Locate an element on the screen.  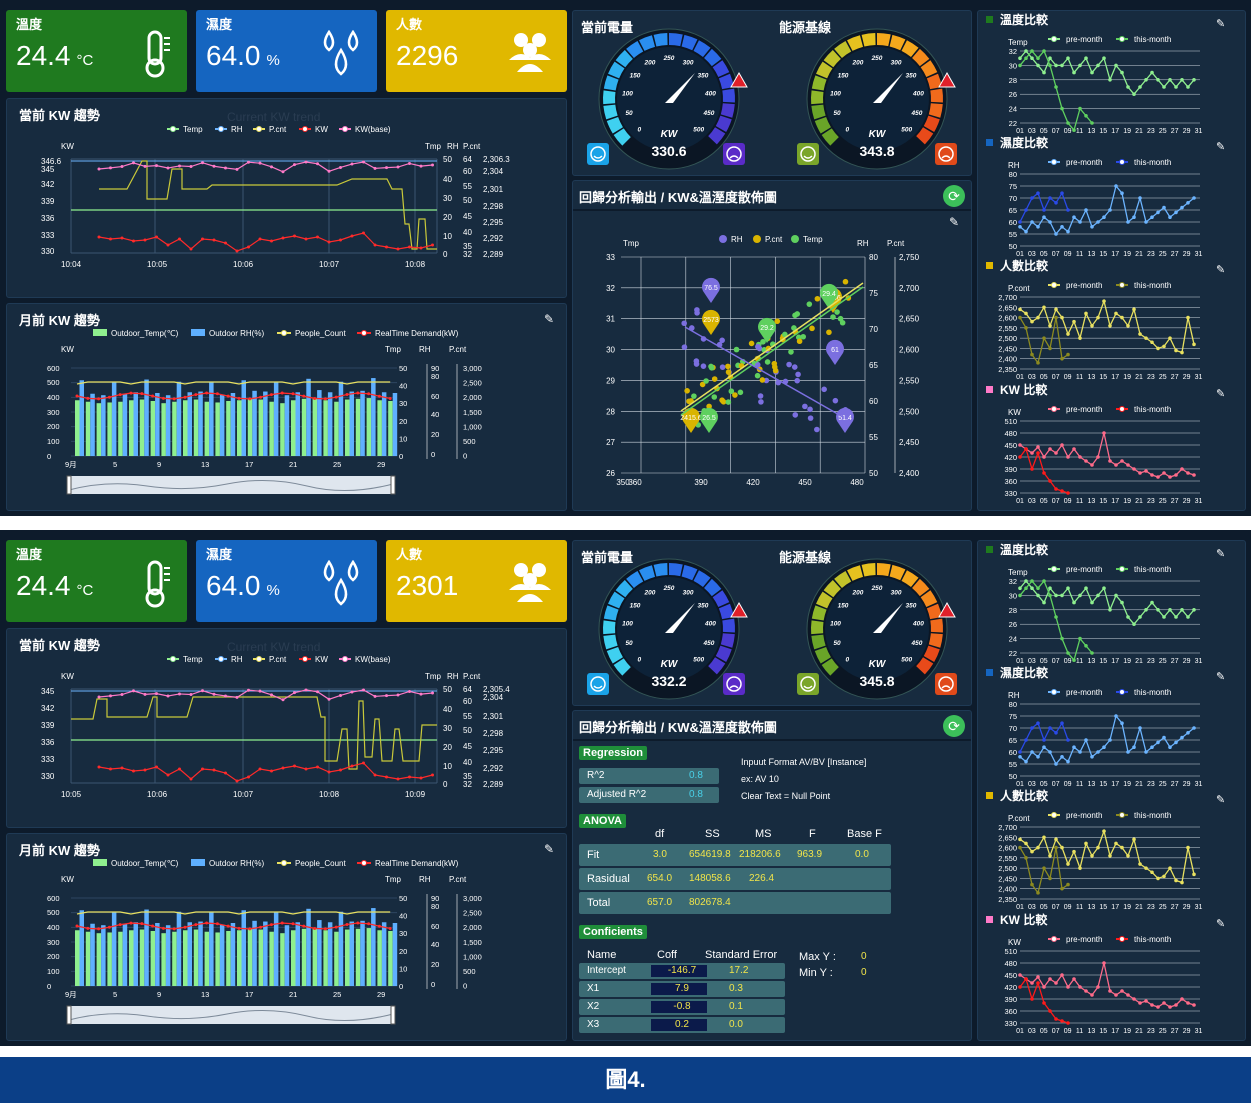
comparison-x-tick: 03 is located at coordinates (1032, 661).